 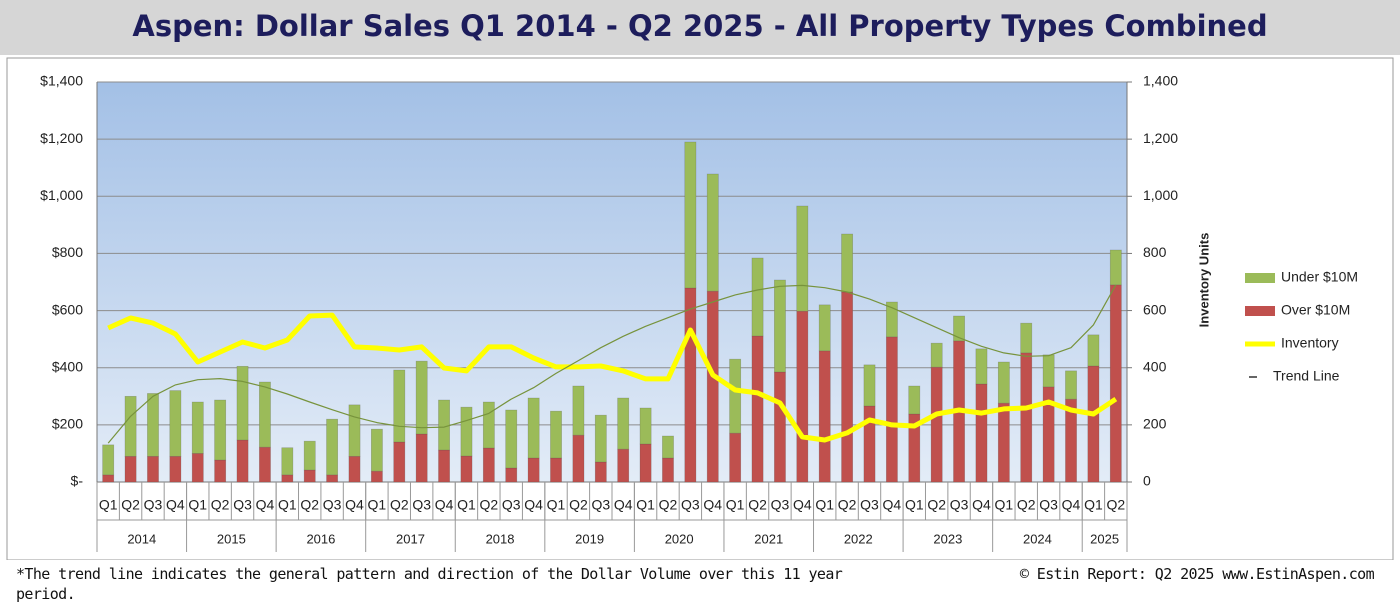 I want to click on group-label: 2014, so click(x=141, y=538).